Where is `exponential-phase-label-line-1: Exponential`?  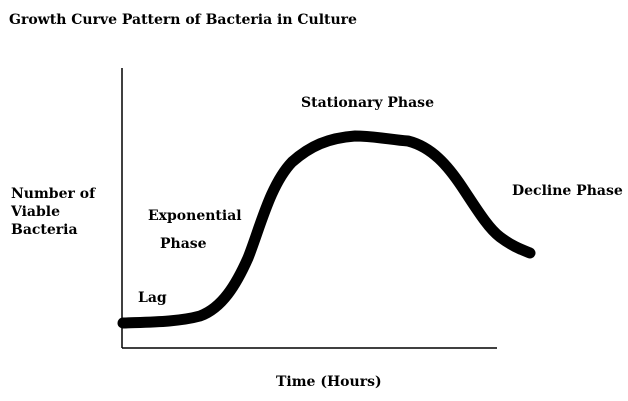
exponential-phase-label-line-1: Exponential is located at coordinates (195, 216).